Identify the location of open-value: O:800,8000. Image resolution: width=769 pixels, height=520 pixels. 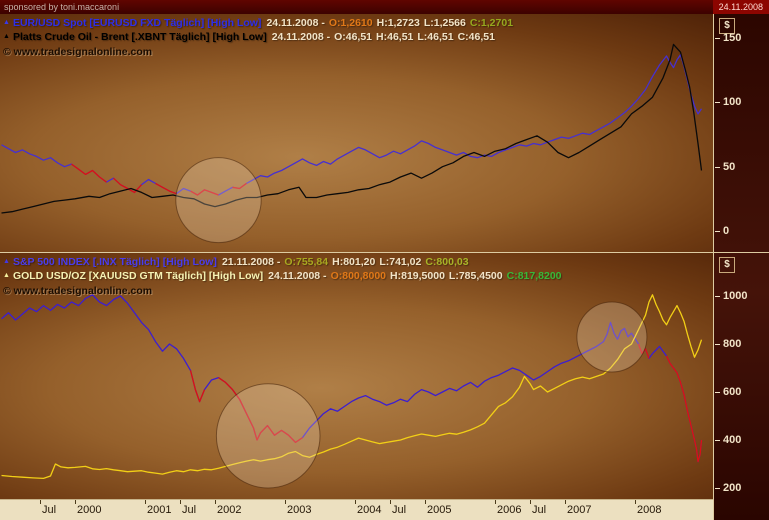
(358, 276).